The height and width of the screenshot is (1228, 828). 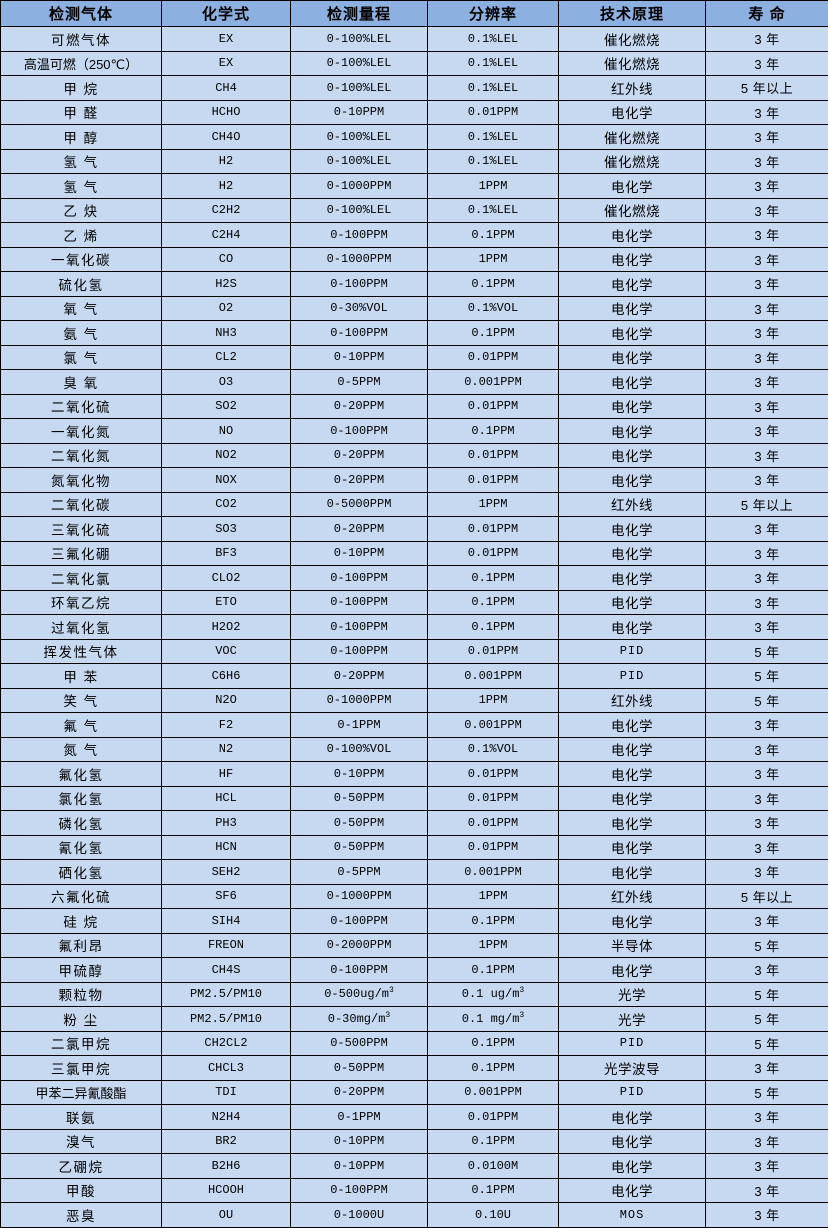 I want to click on cell-lifespan: 5 年以上, so click(x=767, y=896).